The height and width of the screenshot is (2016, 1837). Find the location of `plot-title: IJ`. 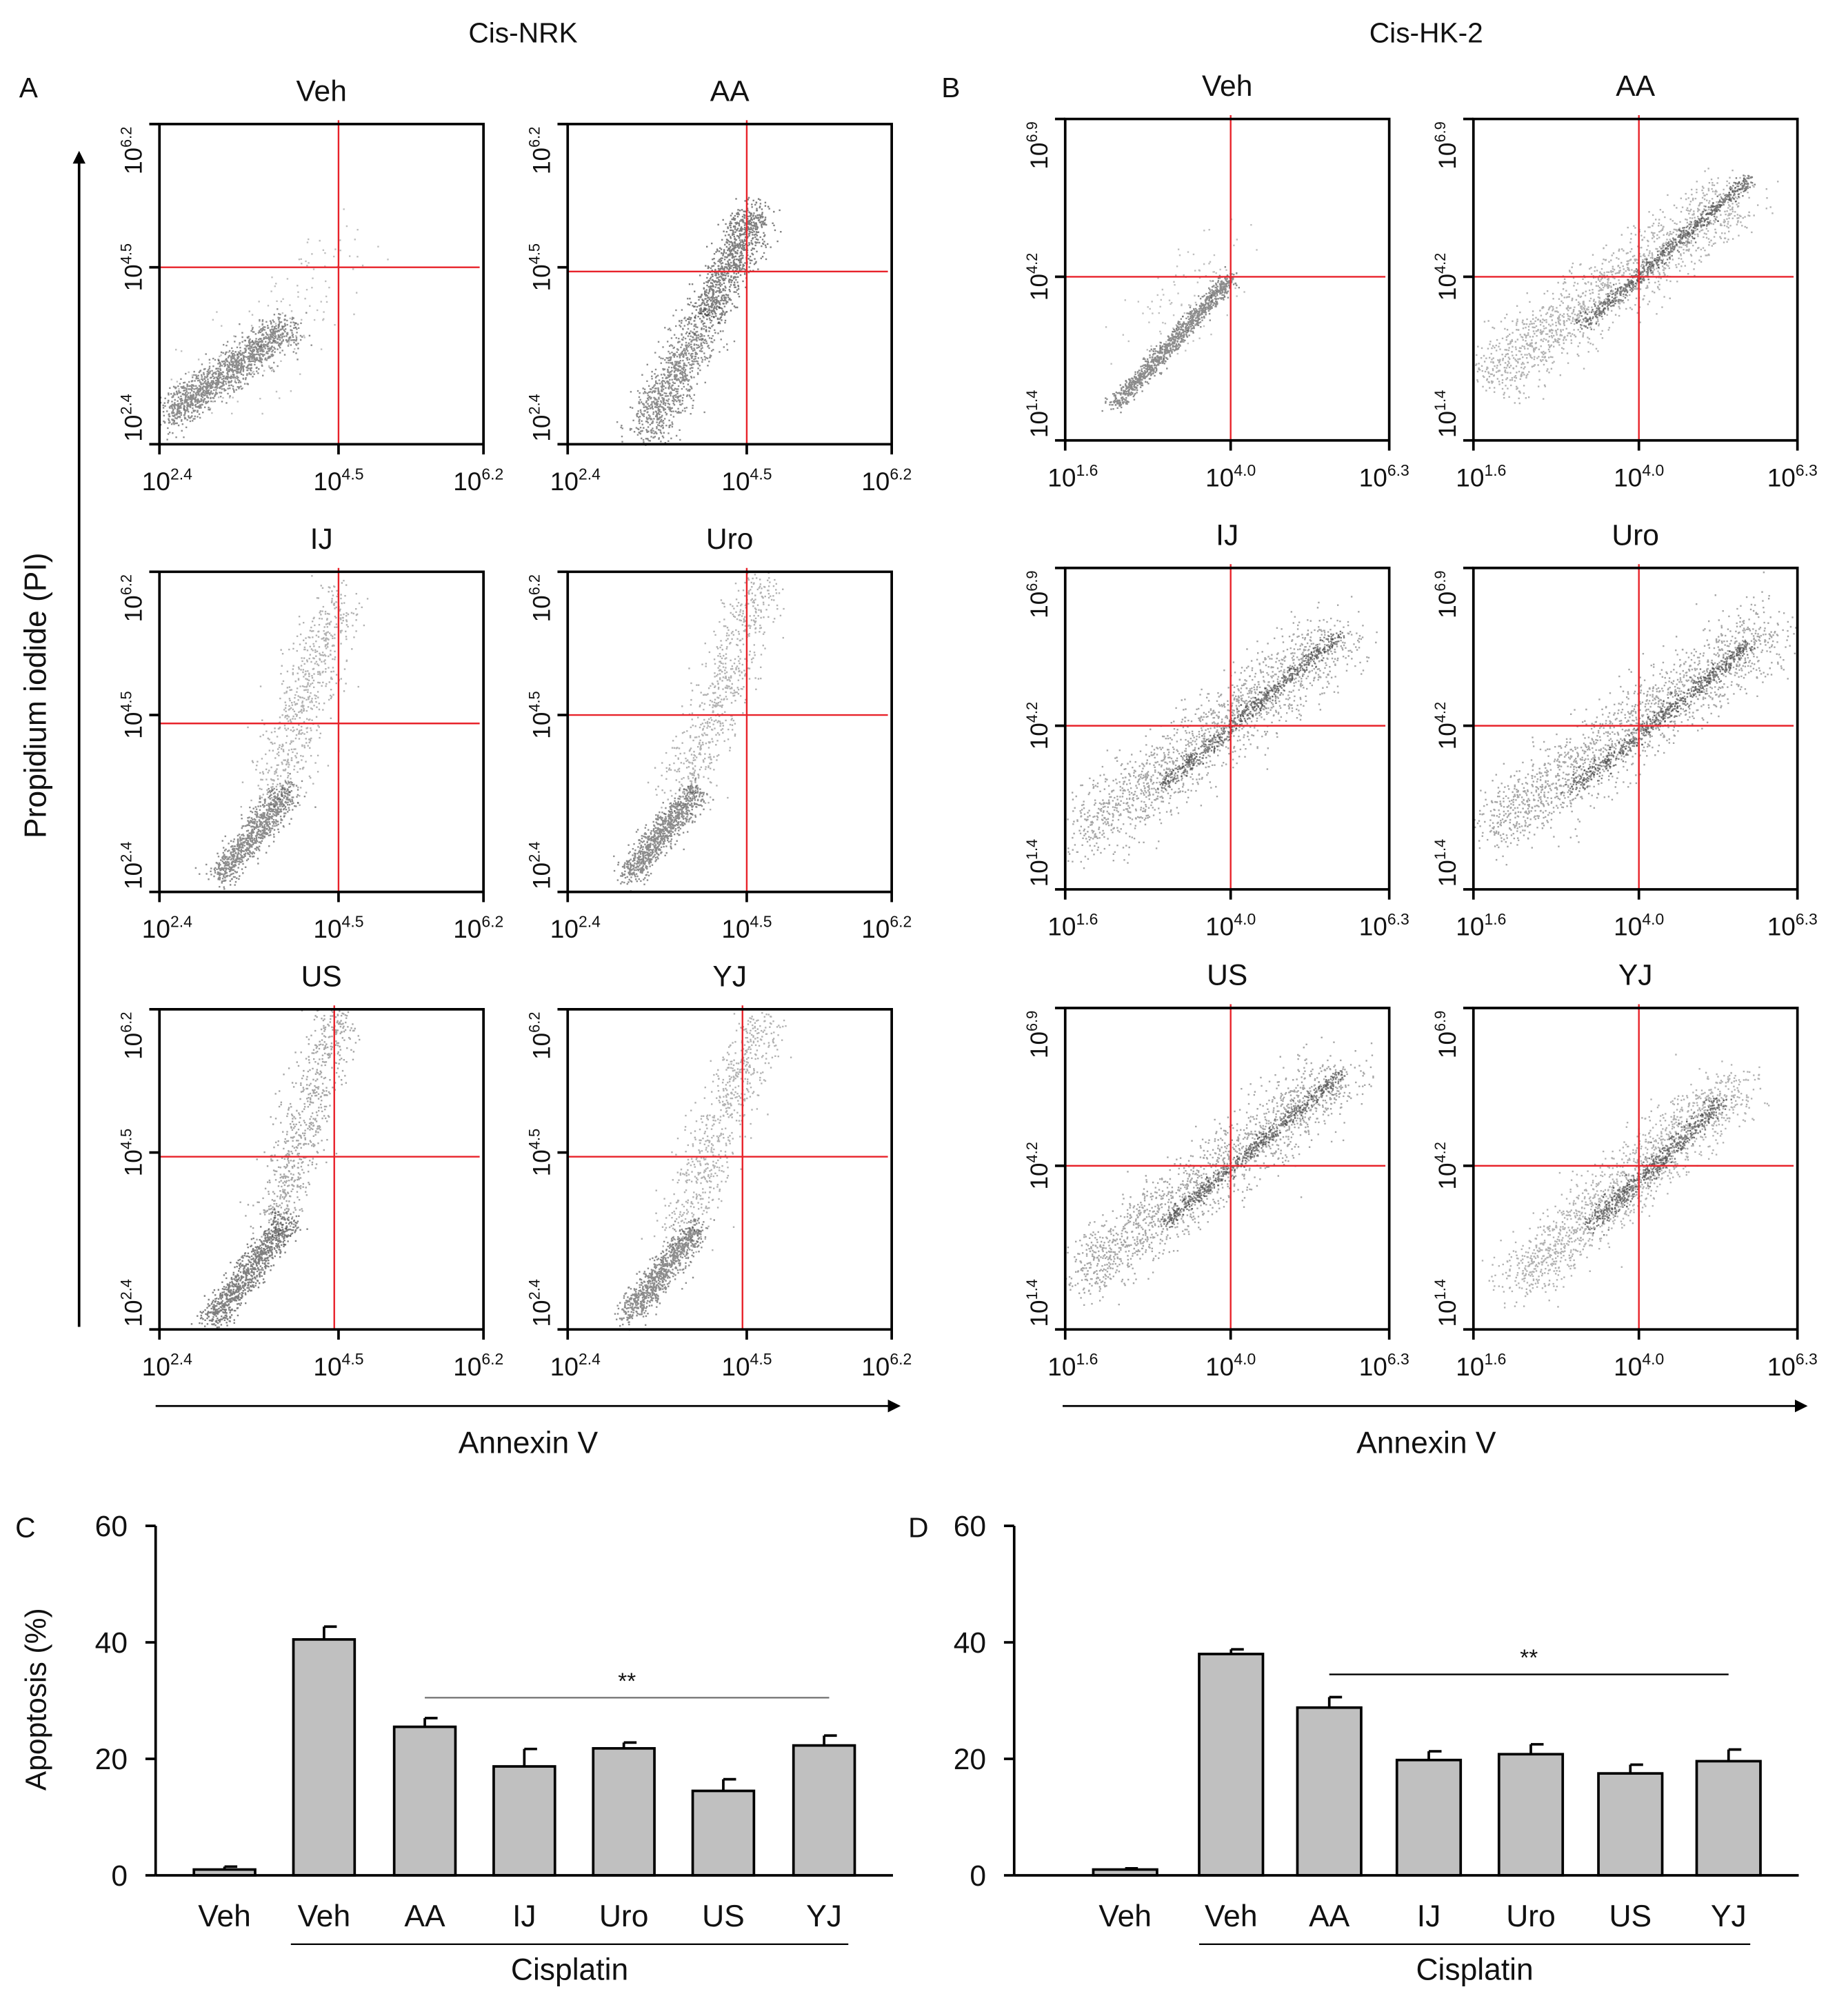

plot-title: IJ is located at coordinates (1227, 535).